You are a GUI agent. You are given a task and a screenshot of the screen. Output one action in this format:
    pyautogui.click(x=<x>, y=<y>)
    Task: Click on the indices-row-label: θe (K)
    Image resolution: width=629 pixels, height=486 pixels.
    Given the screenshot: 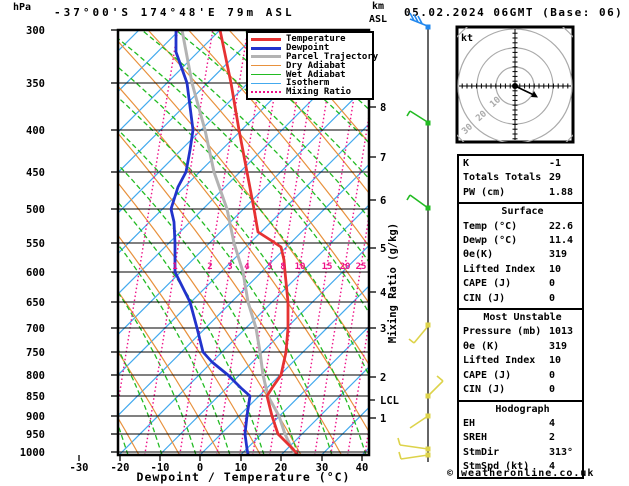 What is the action you would take?
    pyautogui.click(x=481, y=346)
    